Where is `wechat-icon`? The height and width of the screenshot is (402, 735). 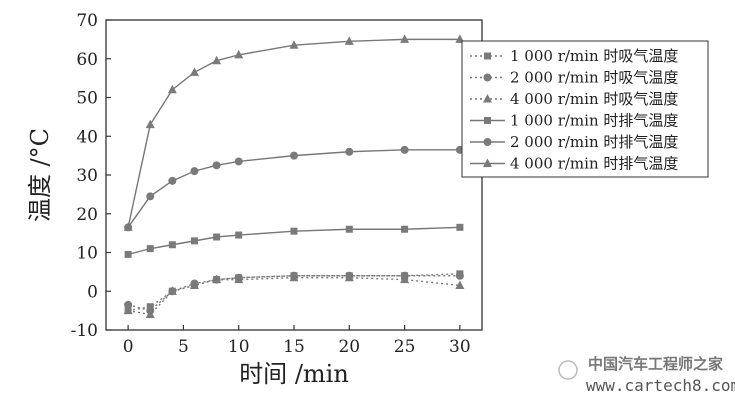
wechat-icon is located at coordinates (568, 370).